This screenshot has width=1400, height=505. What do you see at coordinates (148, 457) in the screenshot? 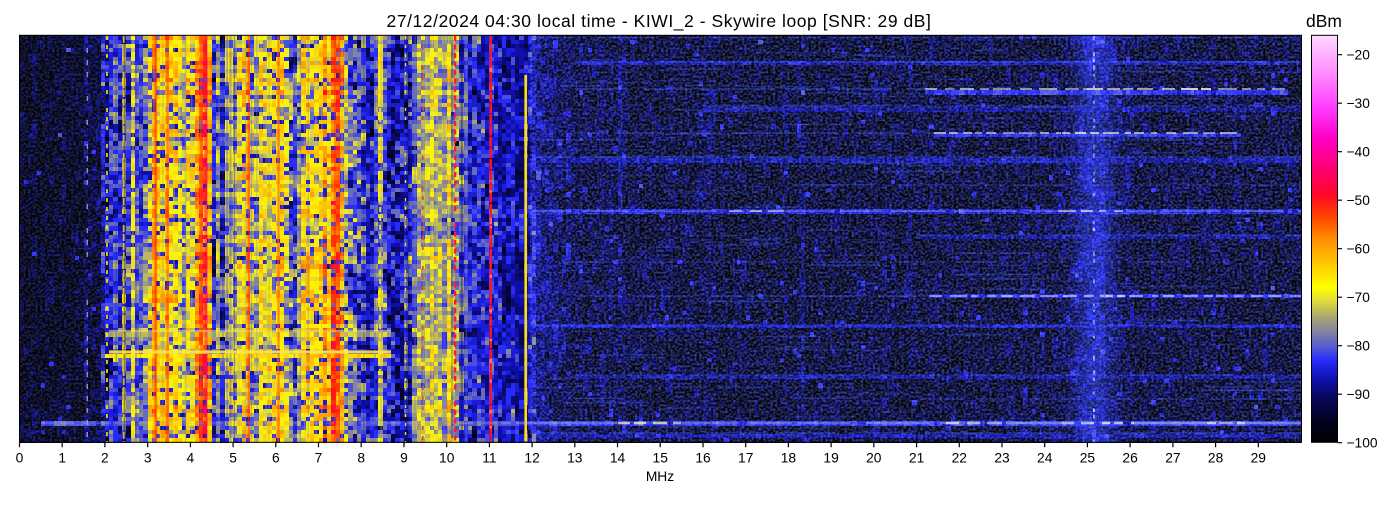
I see `svg-text: 3` at bounding box center [148, 457].